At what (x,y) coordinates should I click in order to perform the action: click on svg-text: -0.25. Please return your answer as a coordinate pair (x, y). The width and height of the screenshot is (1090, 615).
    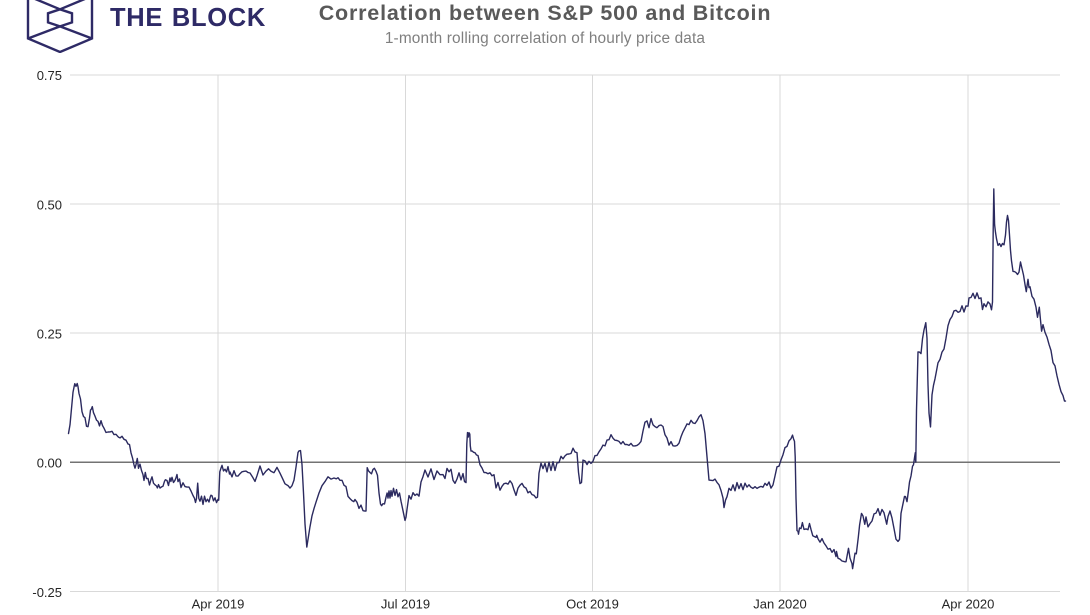
    Looking at the image, I should click on (47, 592).